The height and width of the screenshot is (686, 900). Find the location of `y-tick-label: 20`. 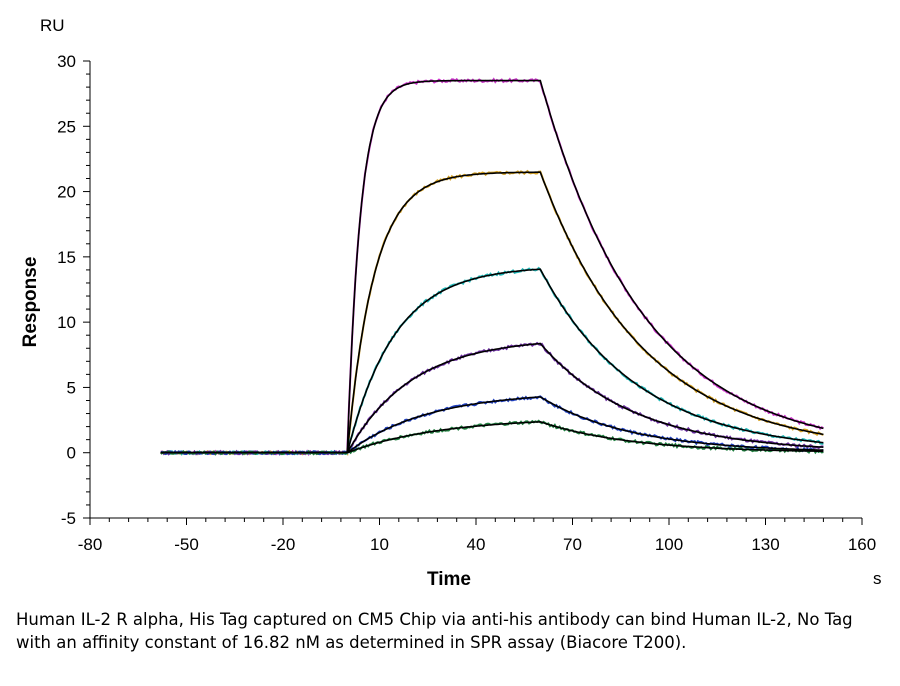

y-tick-label: 20 is located at coordinates (66, 192).